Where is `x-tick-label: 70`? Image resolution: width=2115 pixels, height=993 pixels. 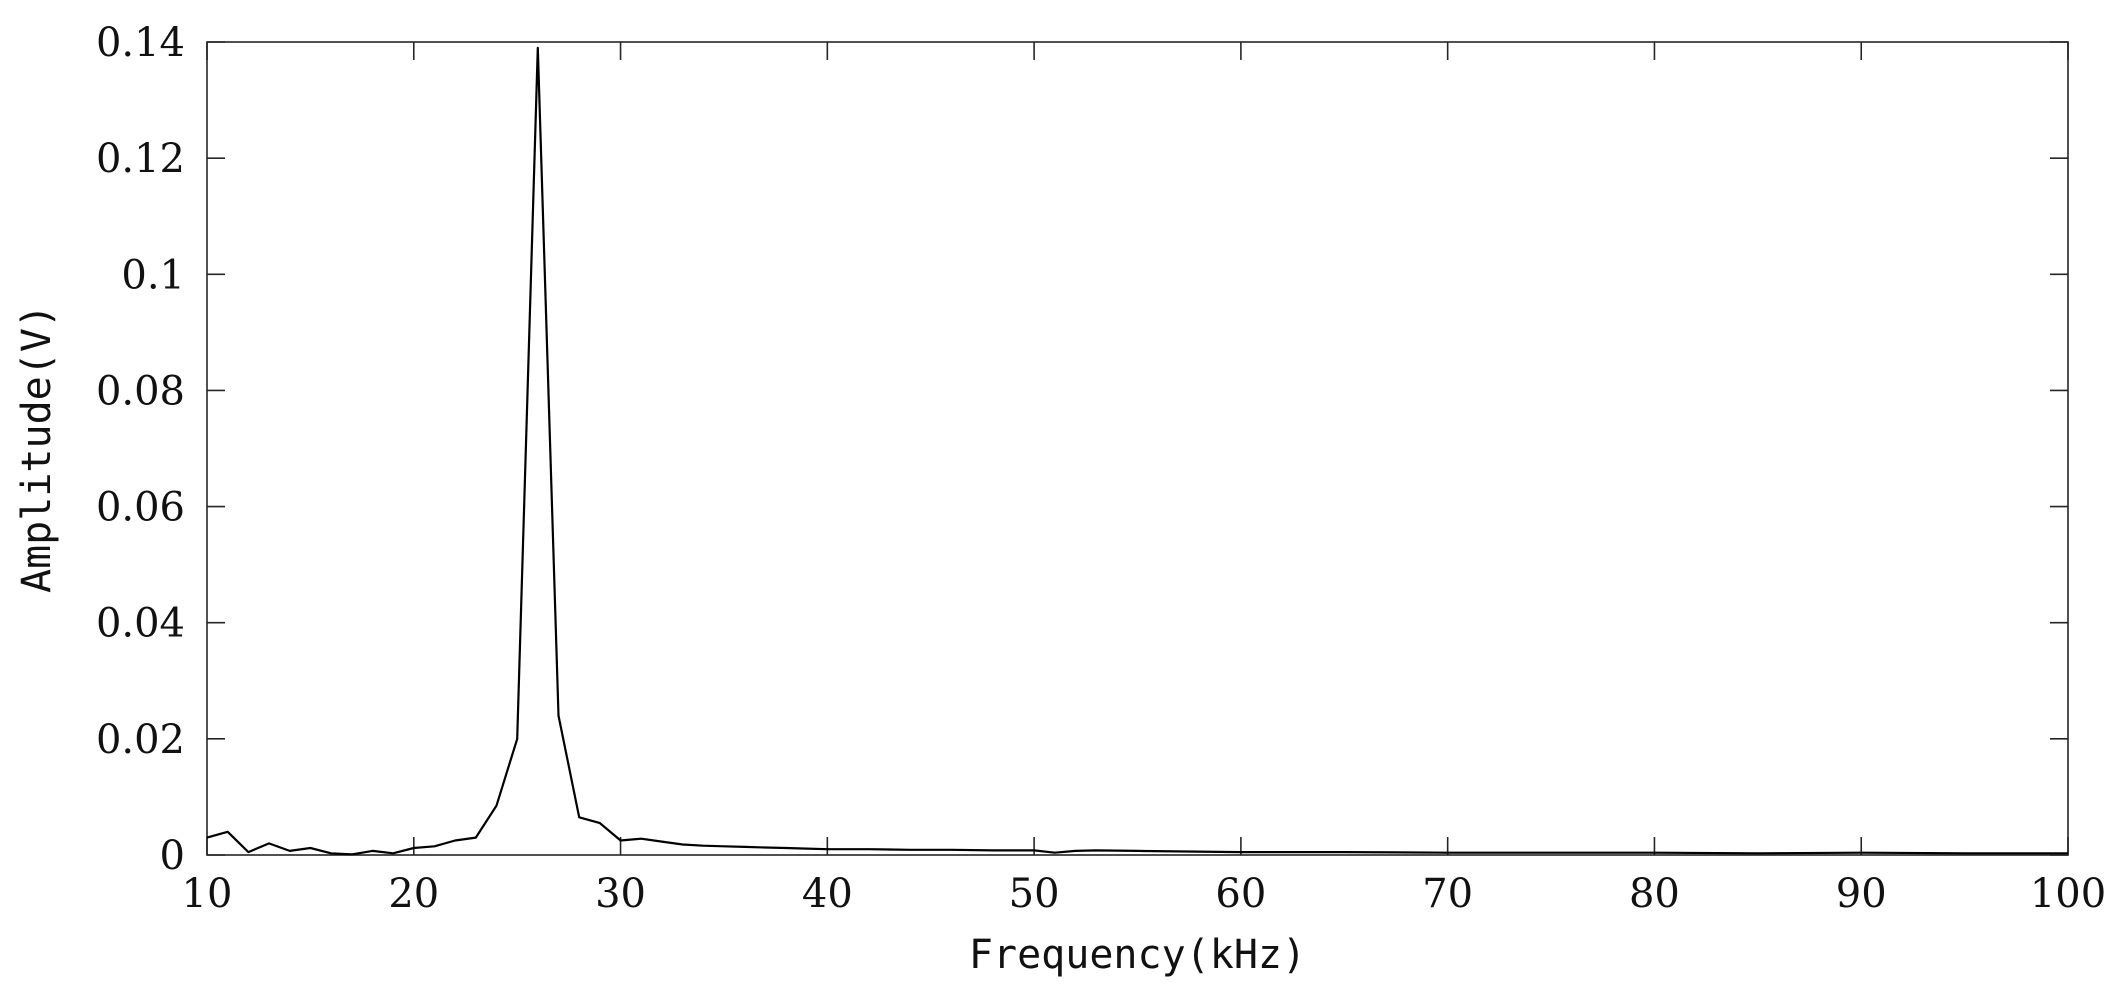 x-tick-label: 70 is located at coordinates (1447, 894).